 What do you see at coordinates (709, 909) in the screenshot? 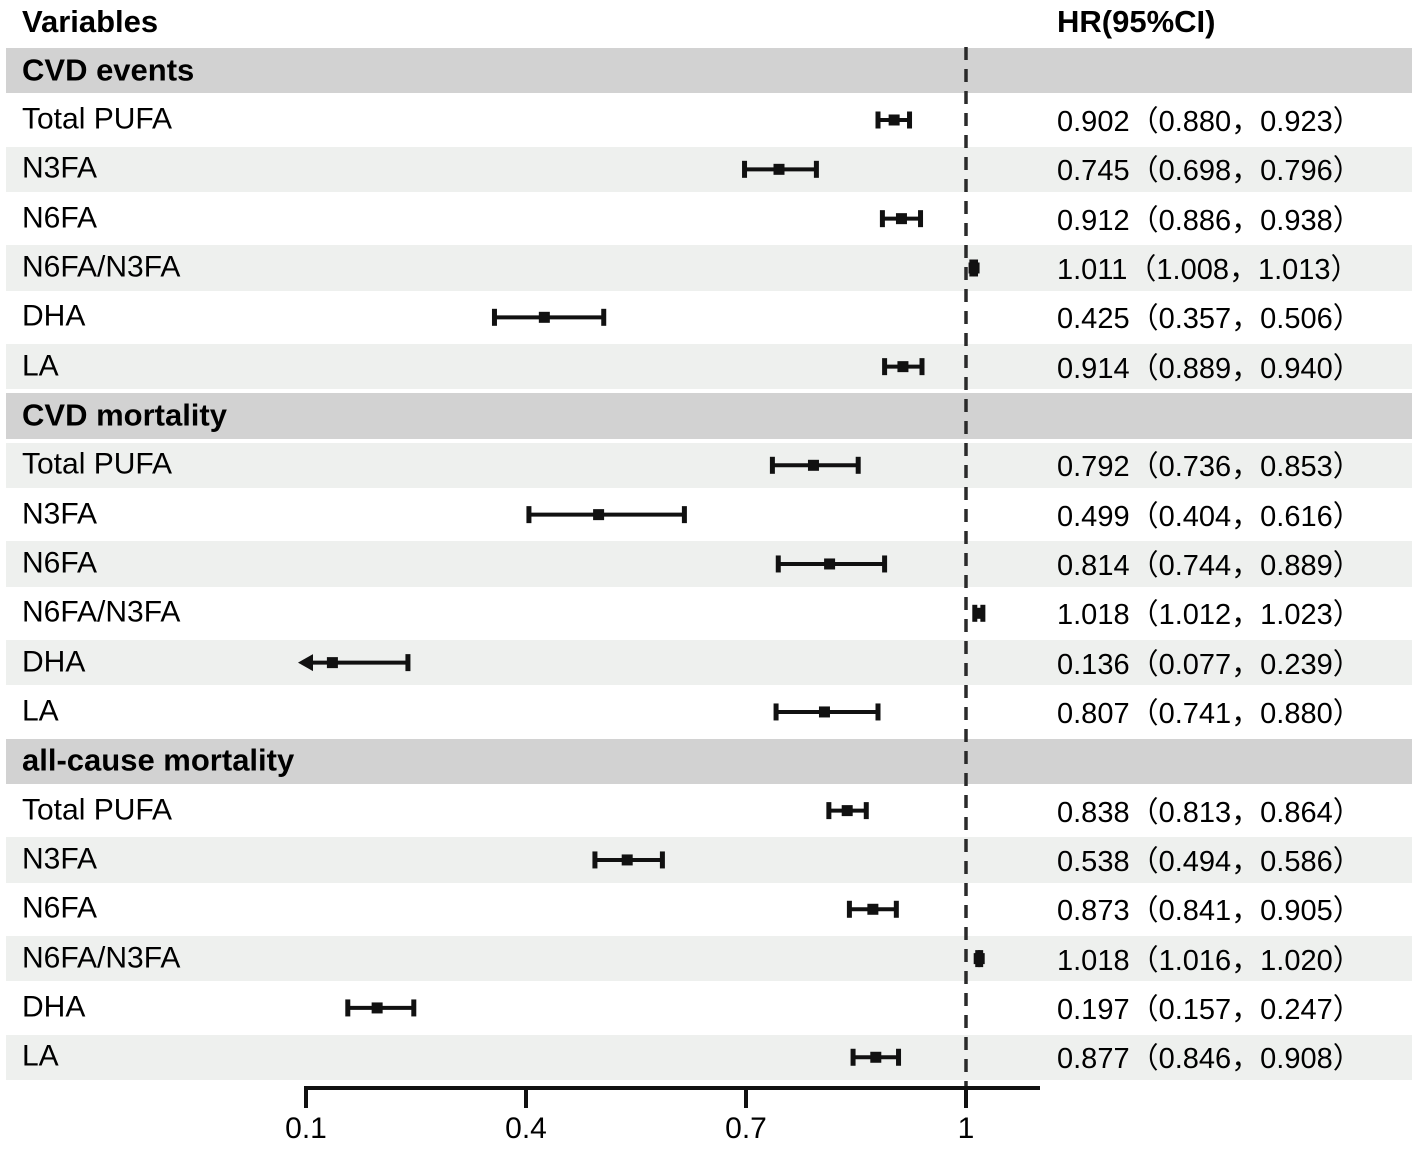
I see `table-row: N6FA 0.873（0.841，0.905）` at bounding box center [709, 909].